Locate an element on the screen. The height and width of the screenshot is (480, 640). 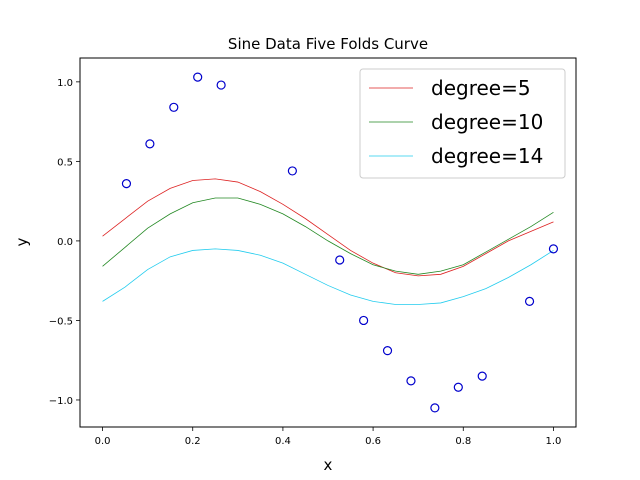
x-tick-label: 0.8 is located at coordinates (463, 441).